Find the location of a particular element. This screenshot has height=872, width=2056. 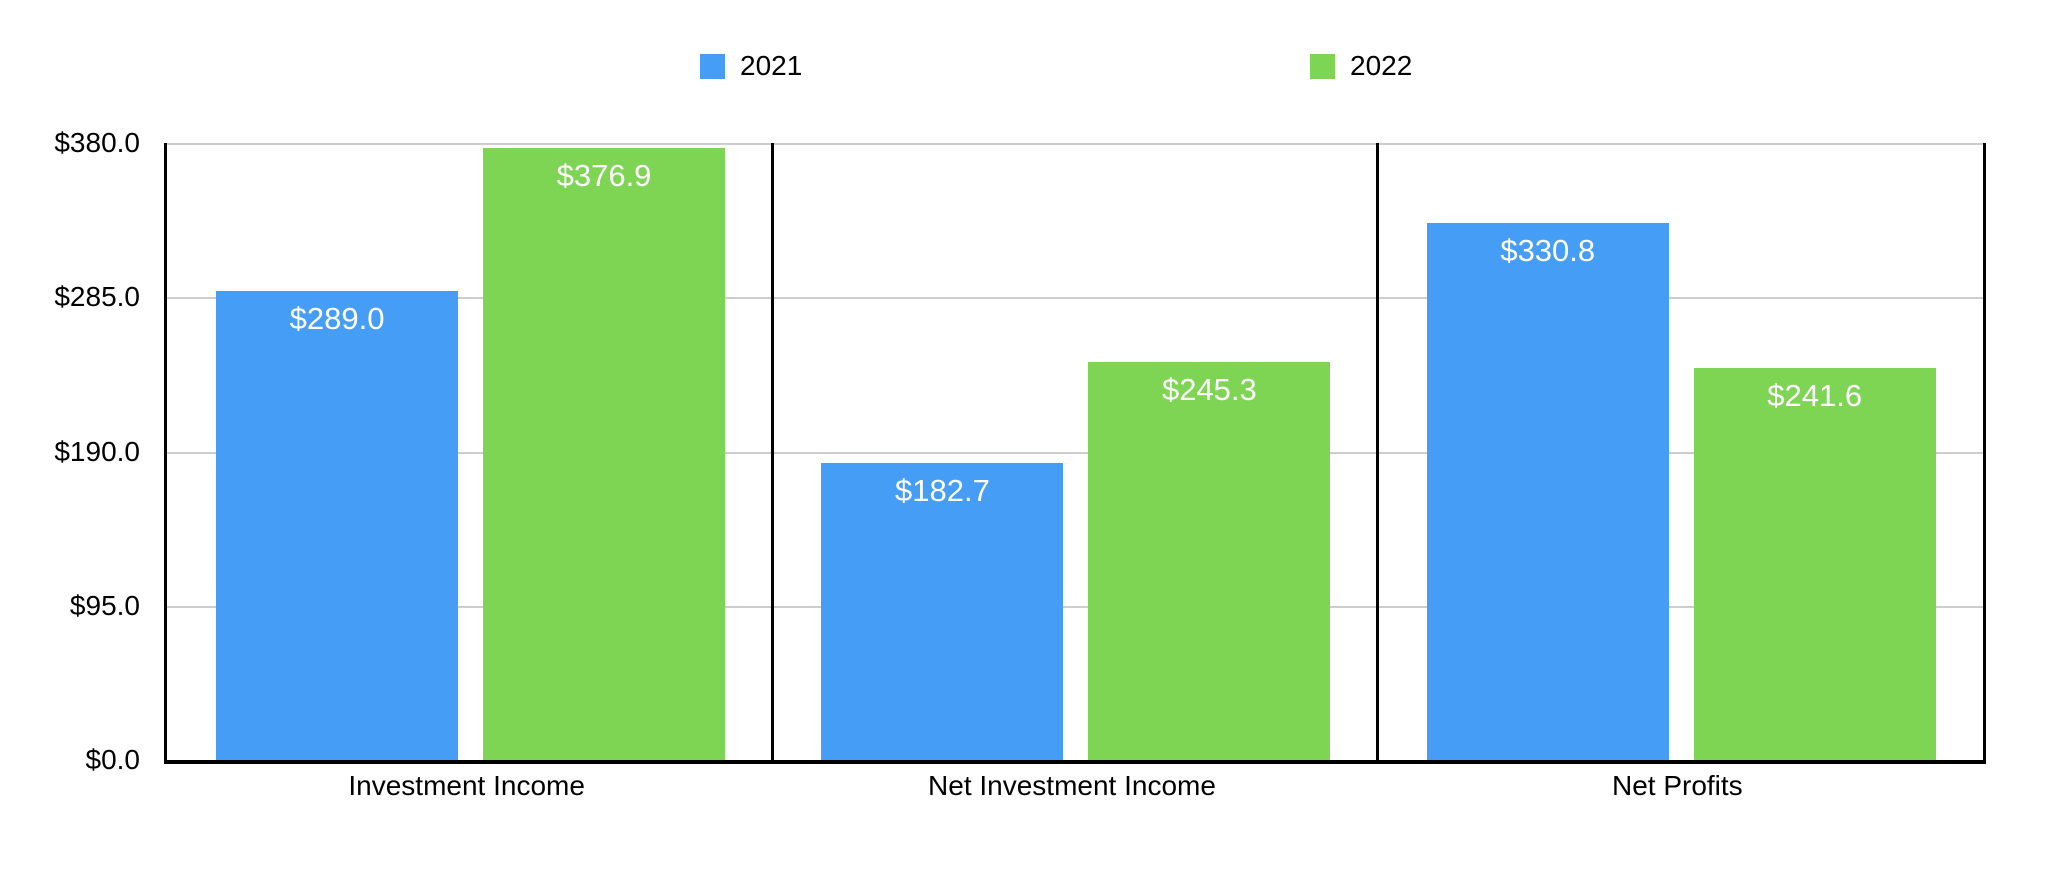

legend-swatch-2022-icon is located at coordinates (1322, 66).